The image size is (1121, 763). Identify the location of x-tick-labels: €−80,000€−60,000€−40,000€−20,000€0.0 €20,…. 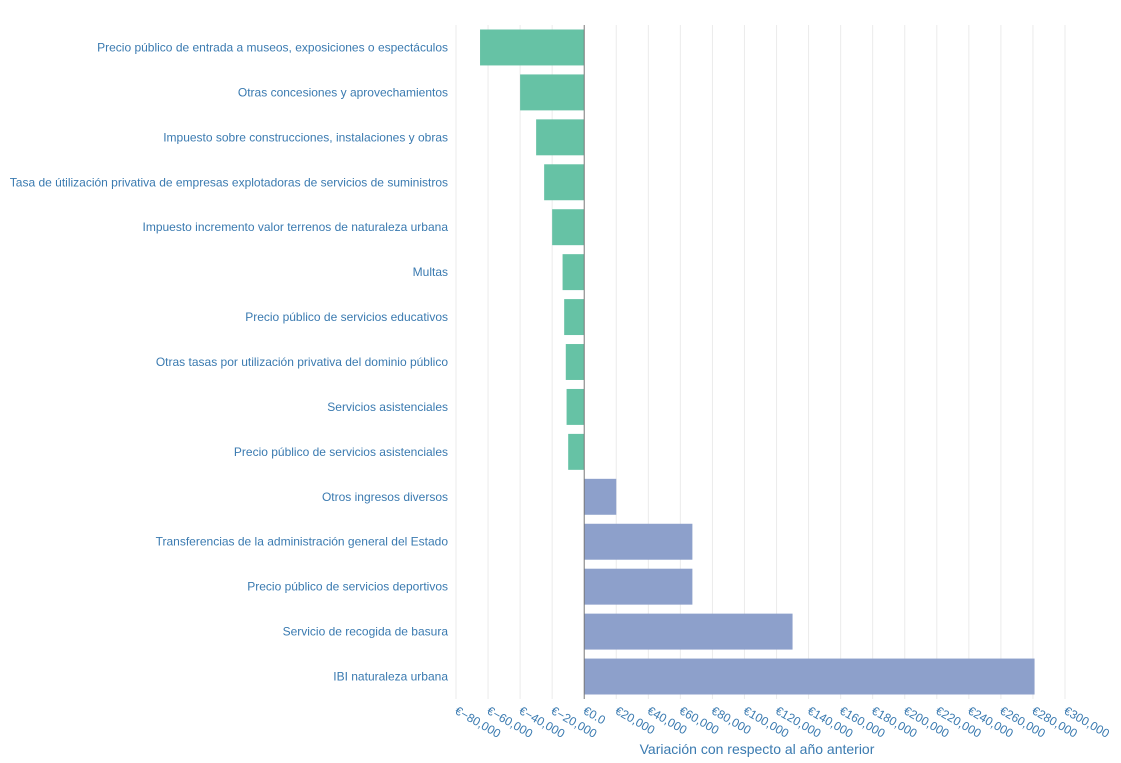
(783, 721).